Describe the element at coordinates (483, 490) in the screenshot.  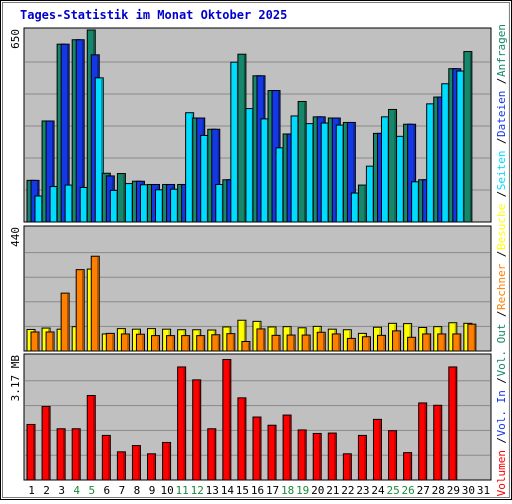
I see `x-tick-label-day-31: 31` at that location.